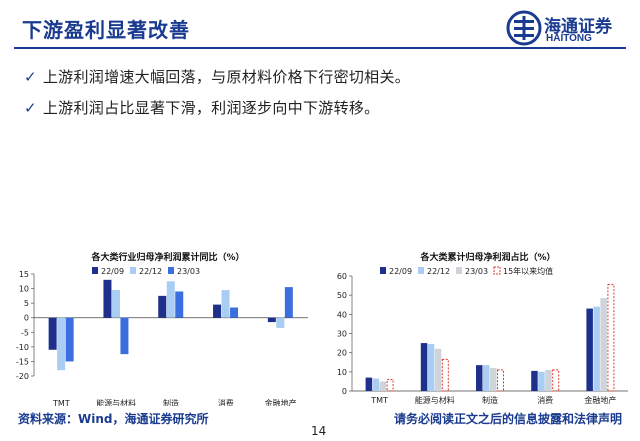  What do you see at coordinates (342, 295) in the screenshot?
I see `y-tick-label: 50` at bounding box center [342, 295].